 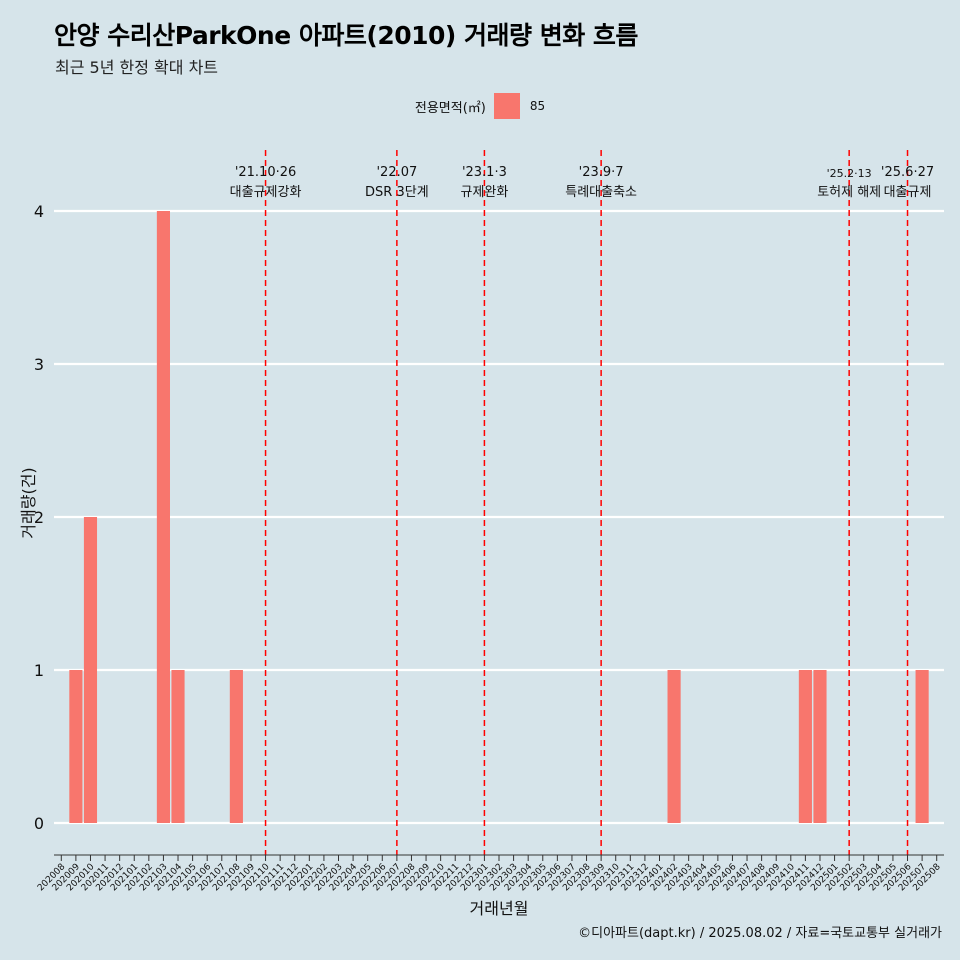 What do you see at coordinates (396, 172) in the screenshot?
I see `annotation-date-1: '22.07` at bounding box center [396, 172].